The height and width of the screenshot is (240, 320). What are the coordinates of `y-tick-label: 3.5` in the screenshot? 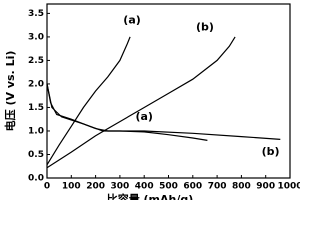 It's located at (36, 14).